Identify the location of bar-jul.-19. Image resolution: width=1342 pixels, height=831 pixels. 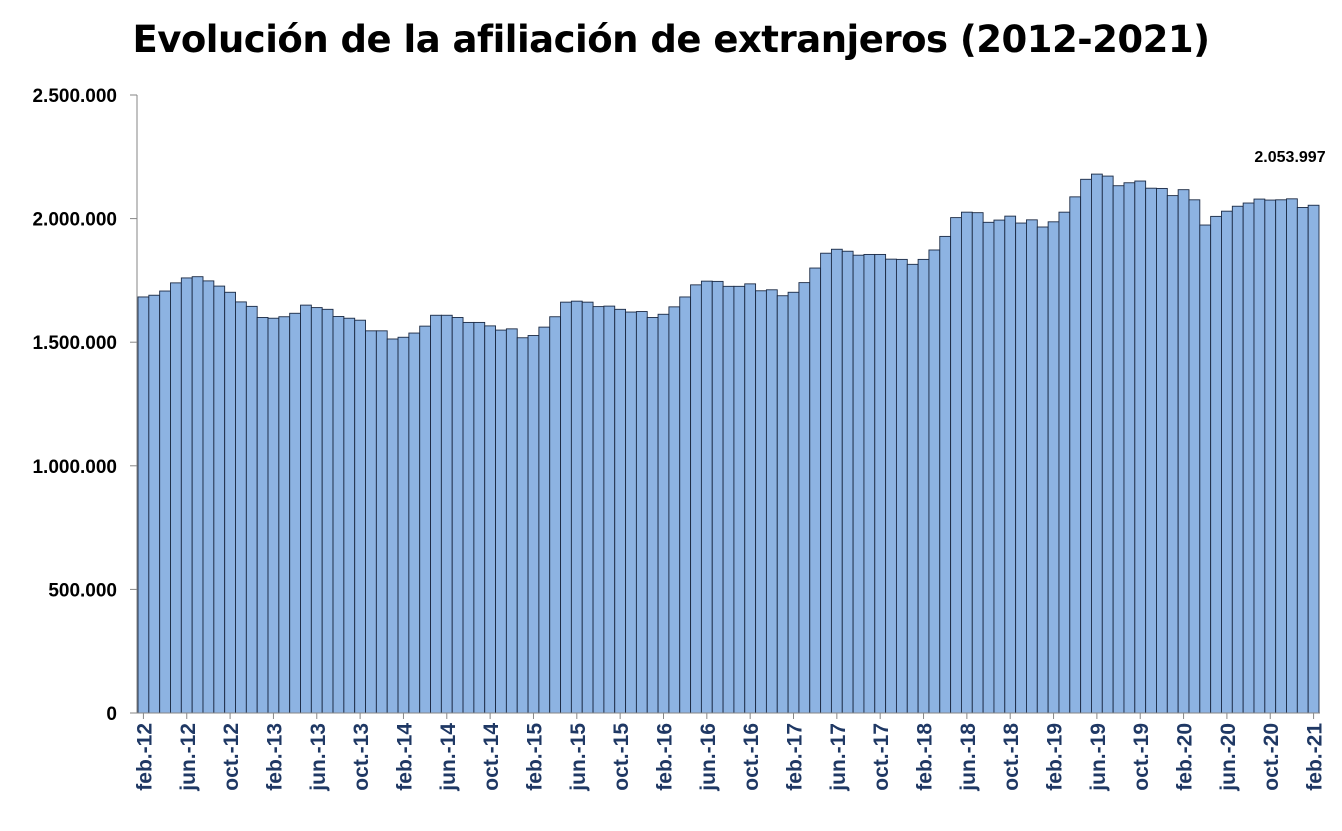
(1107, 444).